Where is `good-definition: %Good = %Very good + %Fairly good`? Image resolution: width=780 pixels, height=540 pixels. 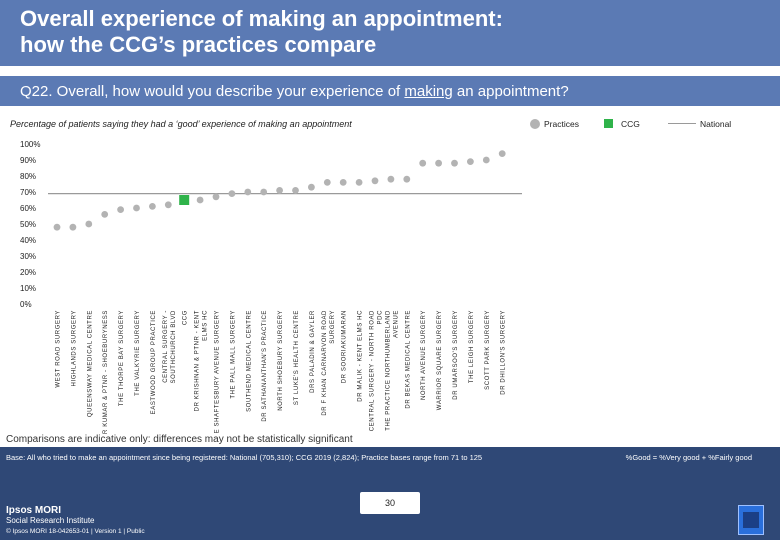
good-definition: %Good = %Very good + %Fairly good is located at coordinates (688, 457).